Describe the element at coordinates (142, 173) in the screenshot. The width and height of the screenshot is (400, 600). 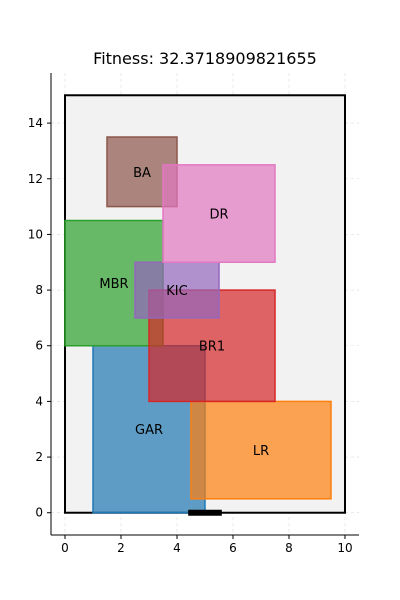
I see `room-label: BA` at that location.